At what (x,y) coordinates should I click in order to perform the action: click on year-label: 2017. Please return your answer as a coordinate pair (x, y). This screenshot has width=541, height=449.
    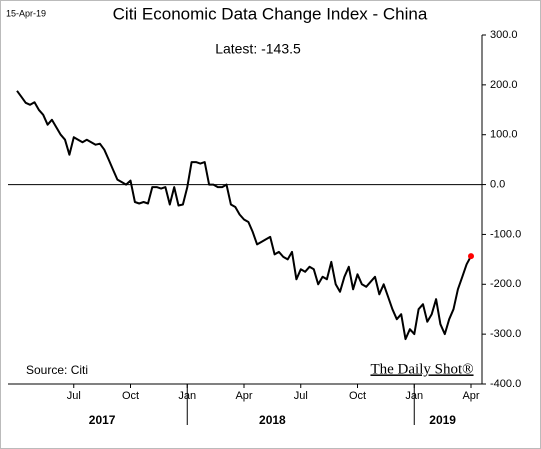
    Looking at the image, I should click on (102, 420).